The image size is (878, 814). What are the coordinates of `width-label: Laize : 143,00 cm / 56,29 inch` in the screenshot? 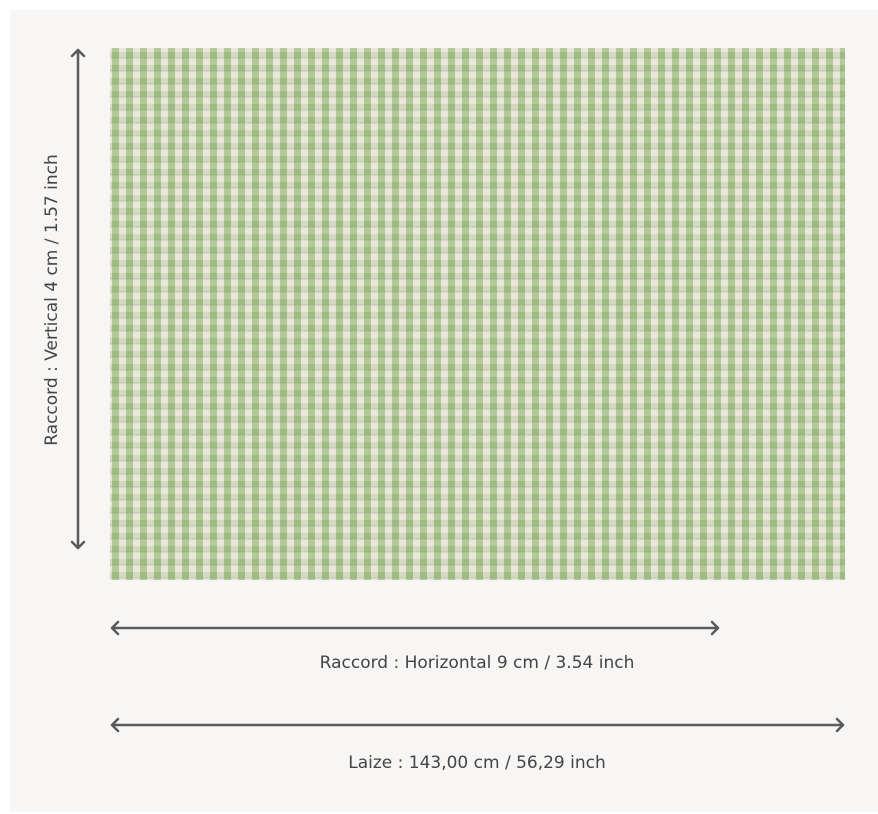 It's located at (477, 763).